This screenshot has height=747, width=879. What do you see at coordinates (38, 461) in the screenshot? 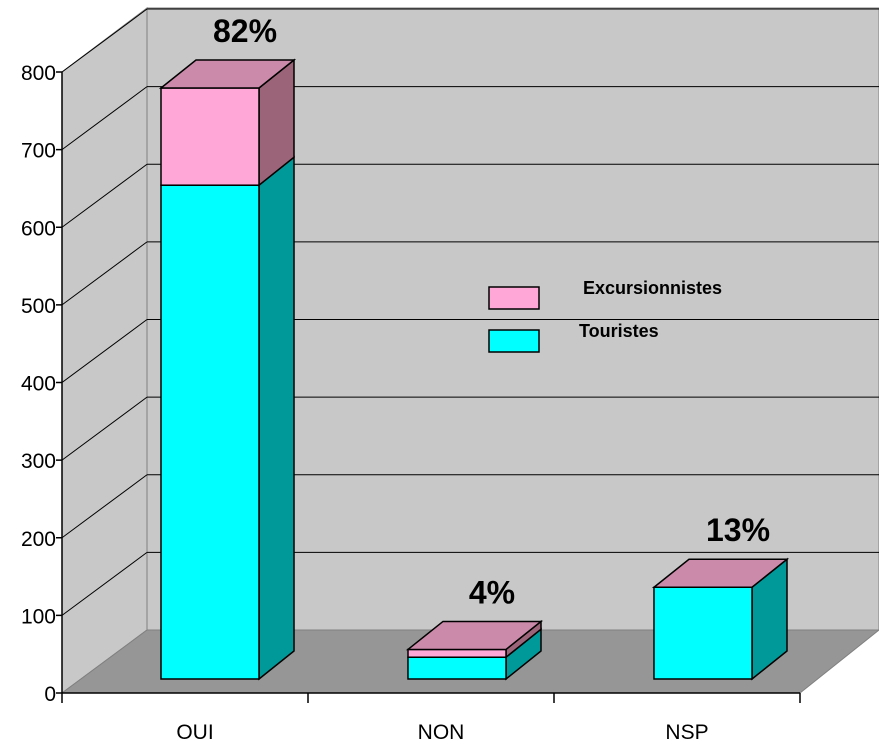
I see `y-tick-label: 300` at bounding box center [38, 461].